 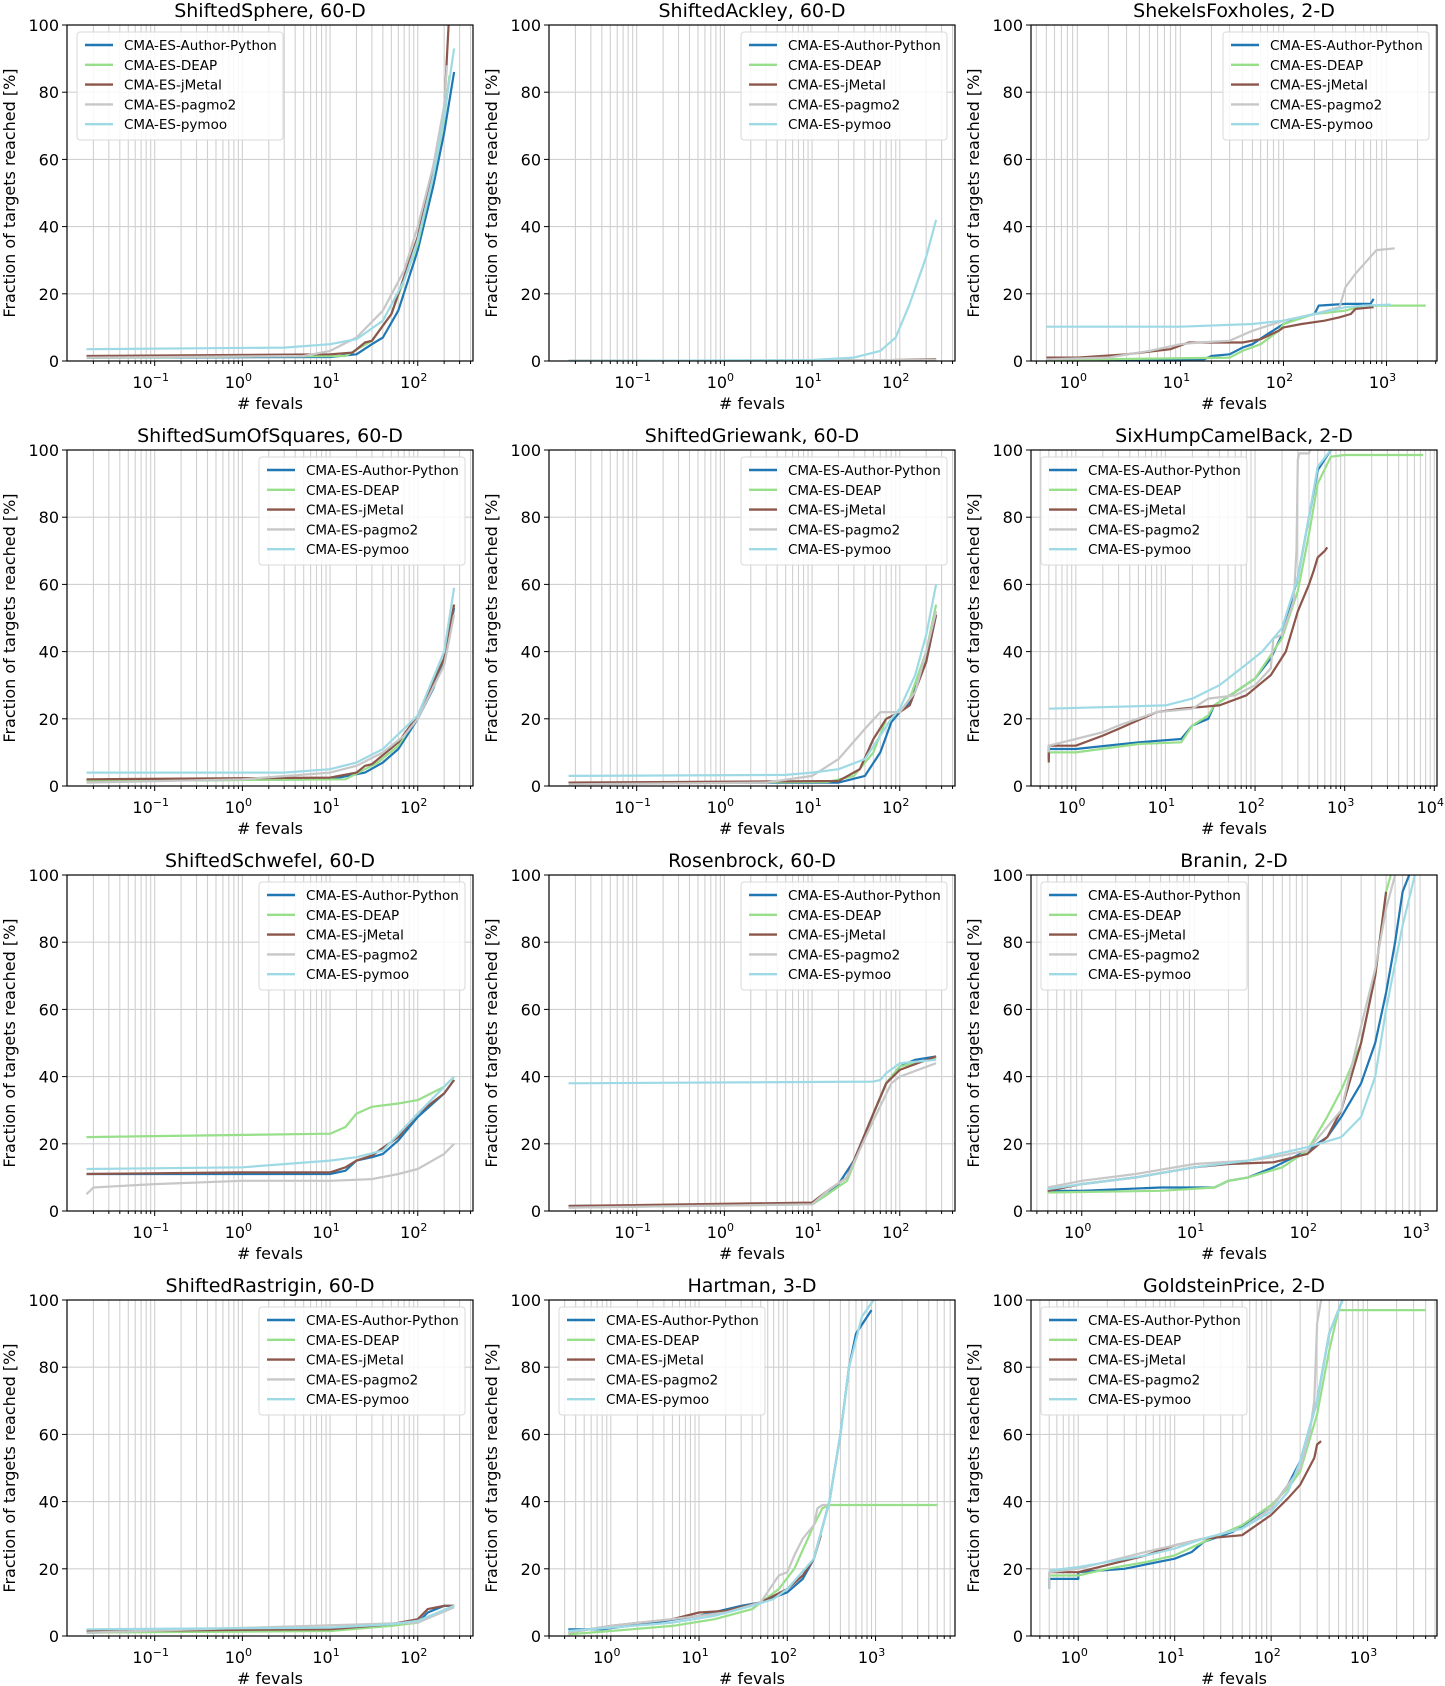 I want to click on subplot-title: Rosenbrock, 60-D, so click(x=752, y=861).